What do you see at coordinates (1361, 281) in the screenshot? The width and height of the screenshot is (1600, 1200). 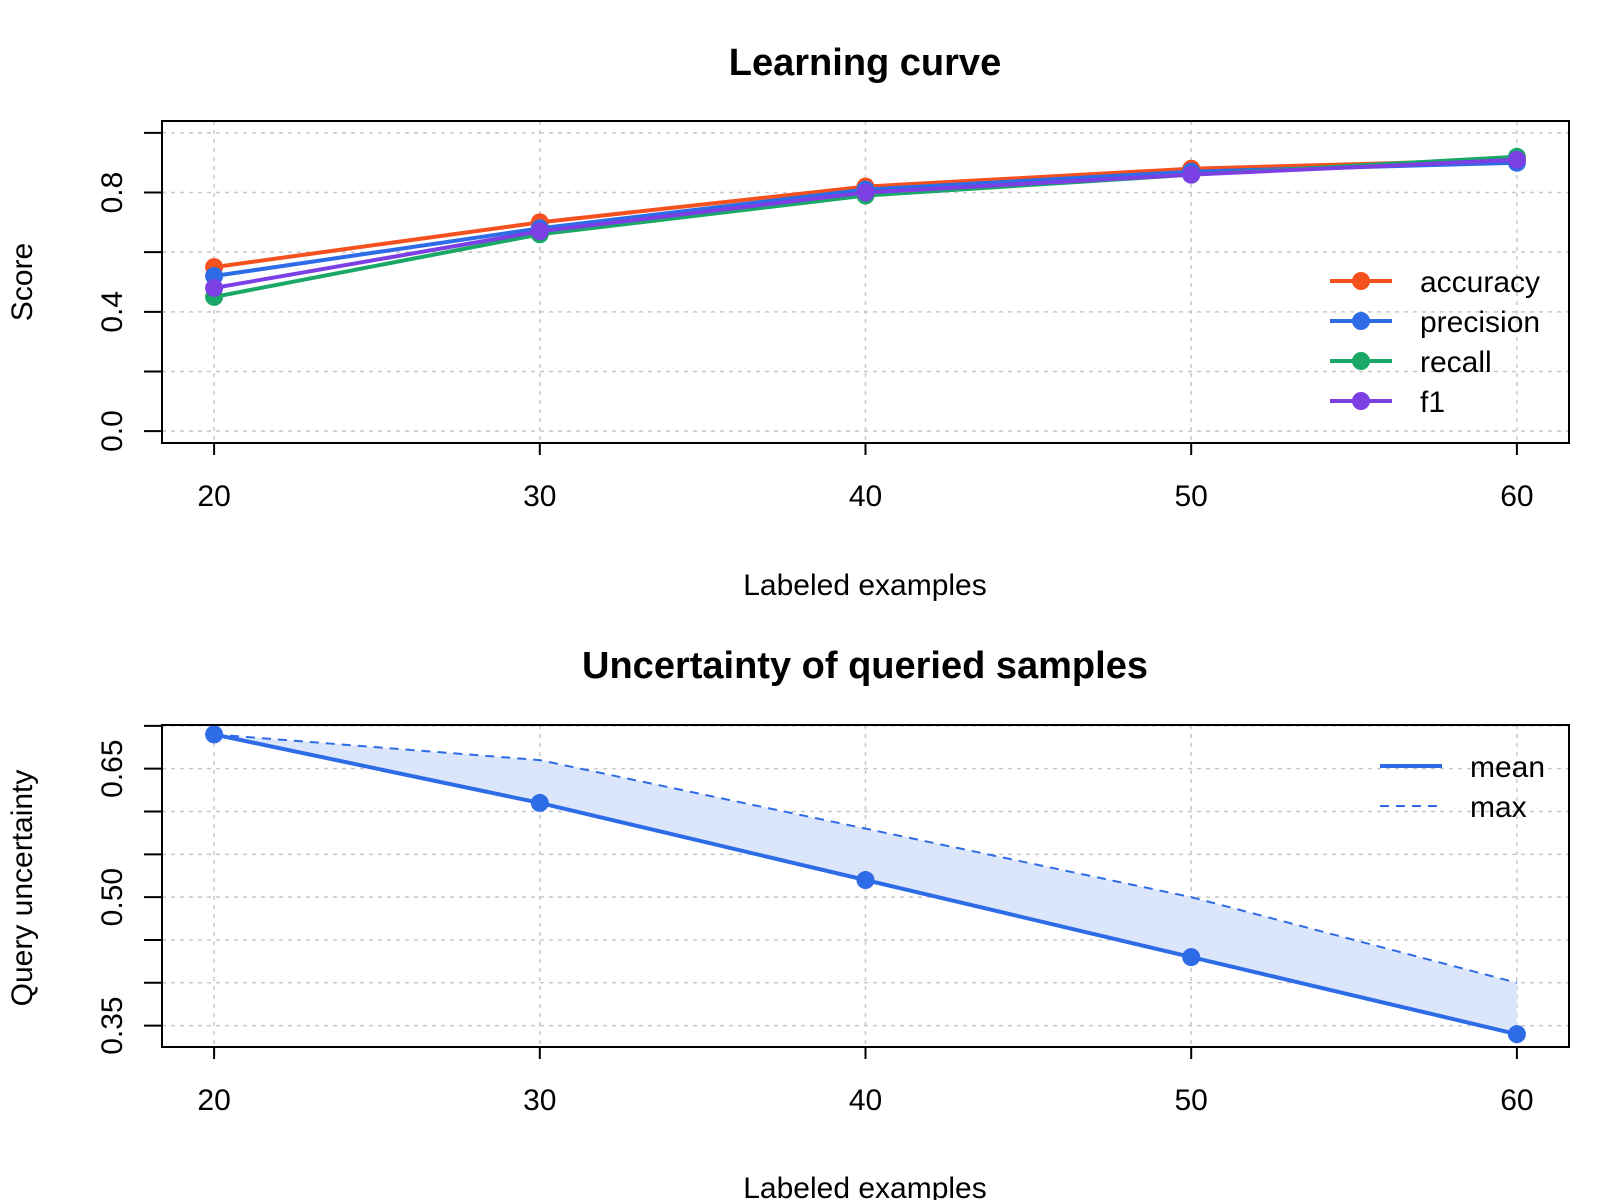 I see `legend-marker-accuracy` at bounding box center [1361, 281].